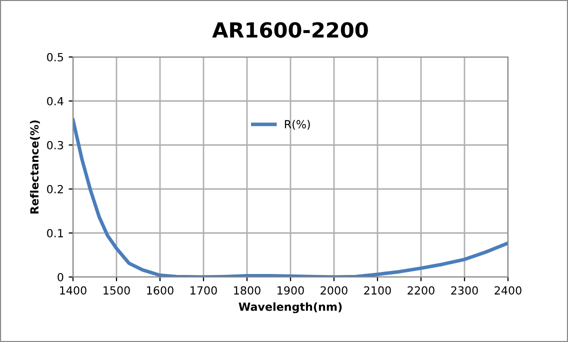 This screenshot has height=342, width=568. I want to click on x-tick-label: 1500, so click(117, 290).